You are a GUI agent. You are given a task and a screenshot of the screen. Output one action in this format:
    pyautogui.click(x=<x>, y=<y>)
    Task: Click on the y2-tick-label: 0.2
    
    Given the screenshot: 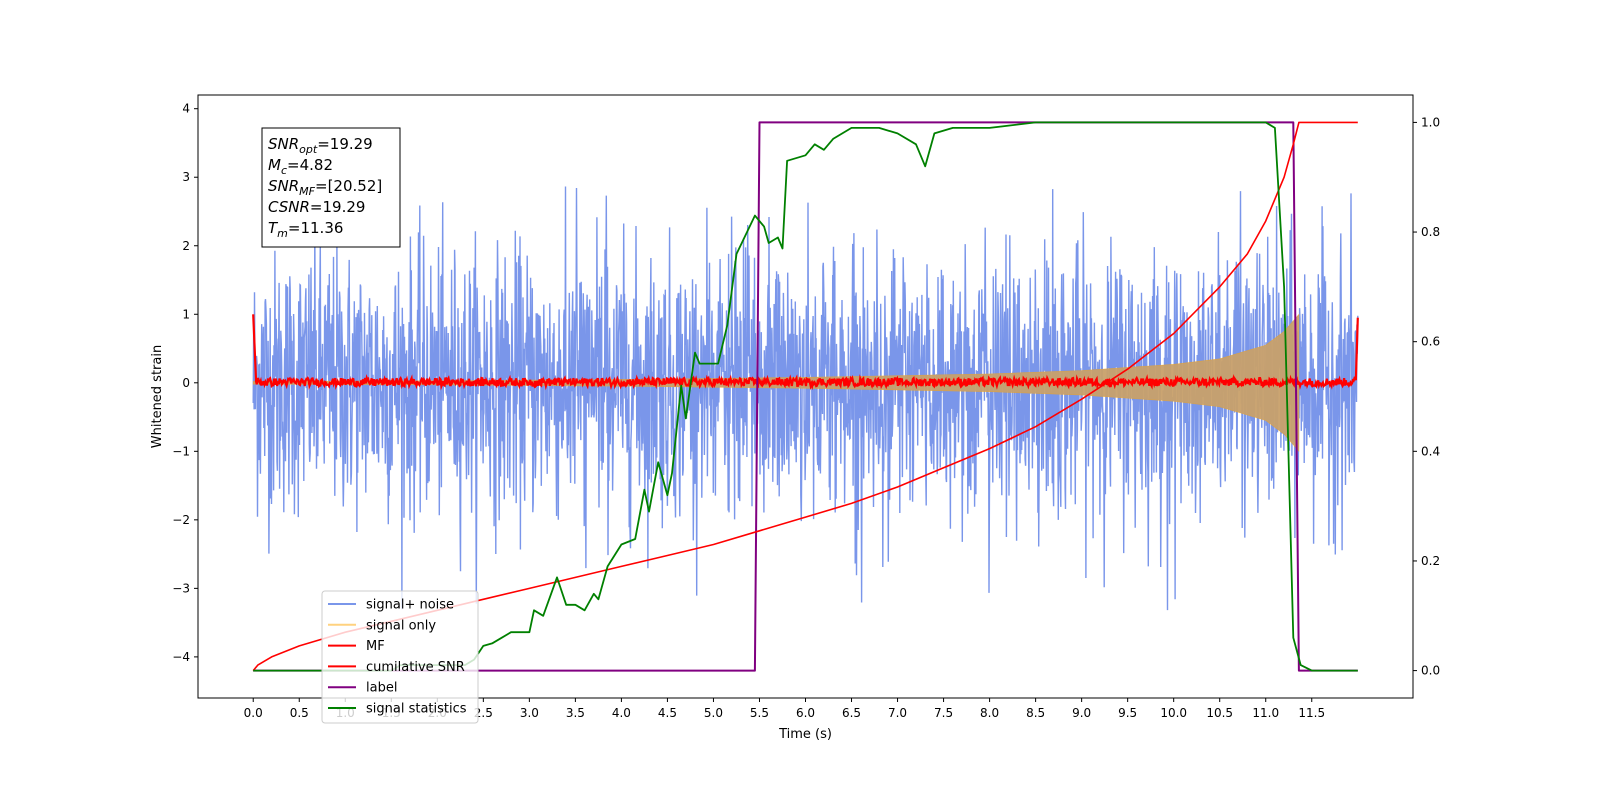 What is the action you would take?
    pyautogui.click(x=1430, y=561)
    